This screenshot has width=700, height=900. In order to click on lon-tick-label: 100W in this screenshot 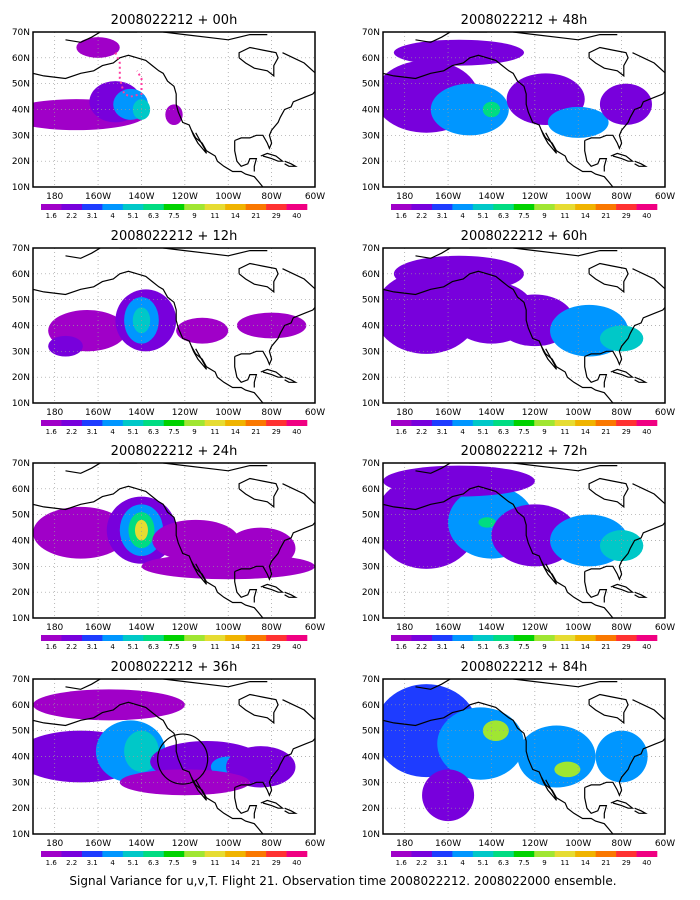, I will do `click(228, 413)`.